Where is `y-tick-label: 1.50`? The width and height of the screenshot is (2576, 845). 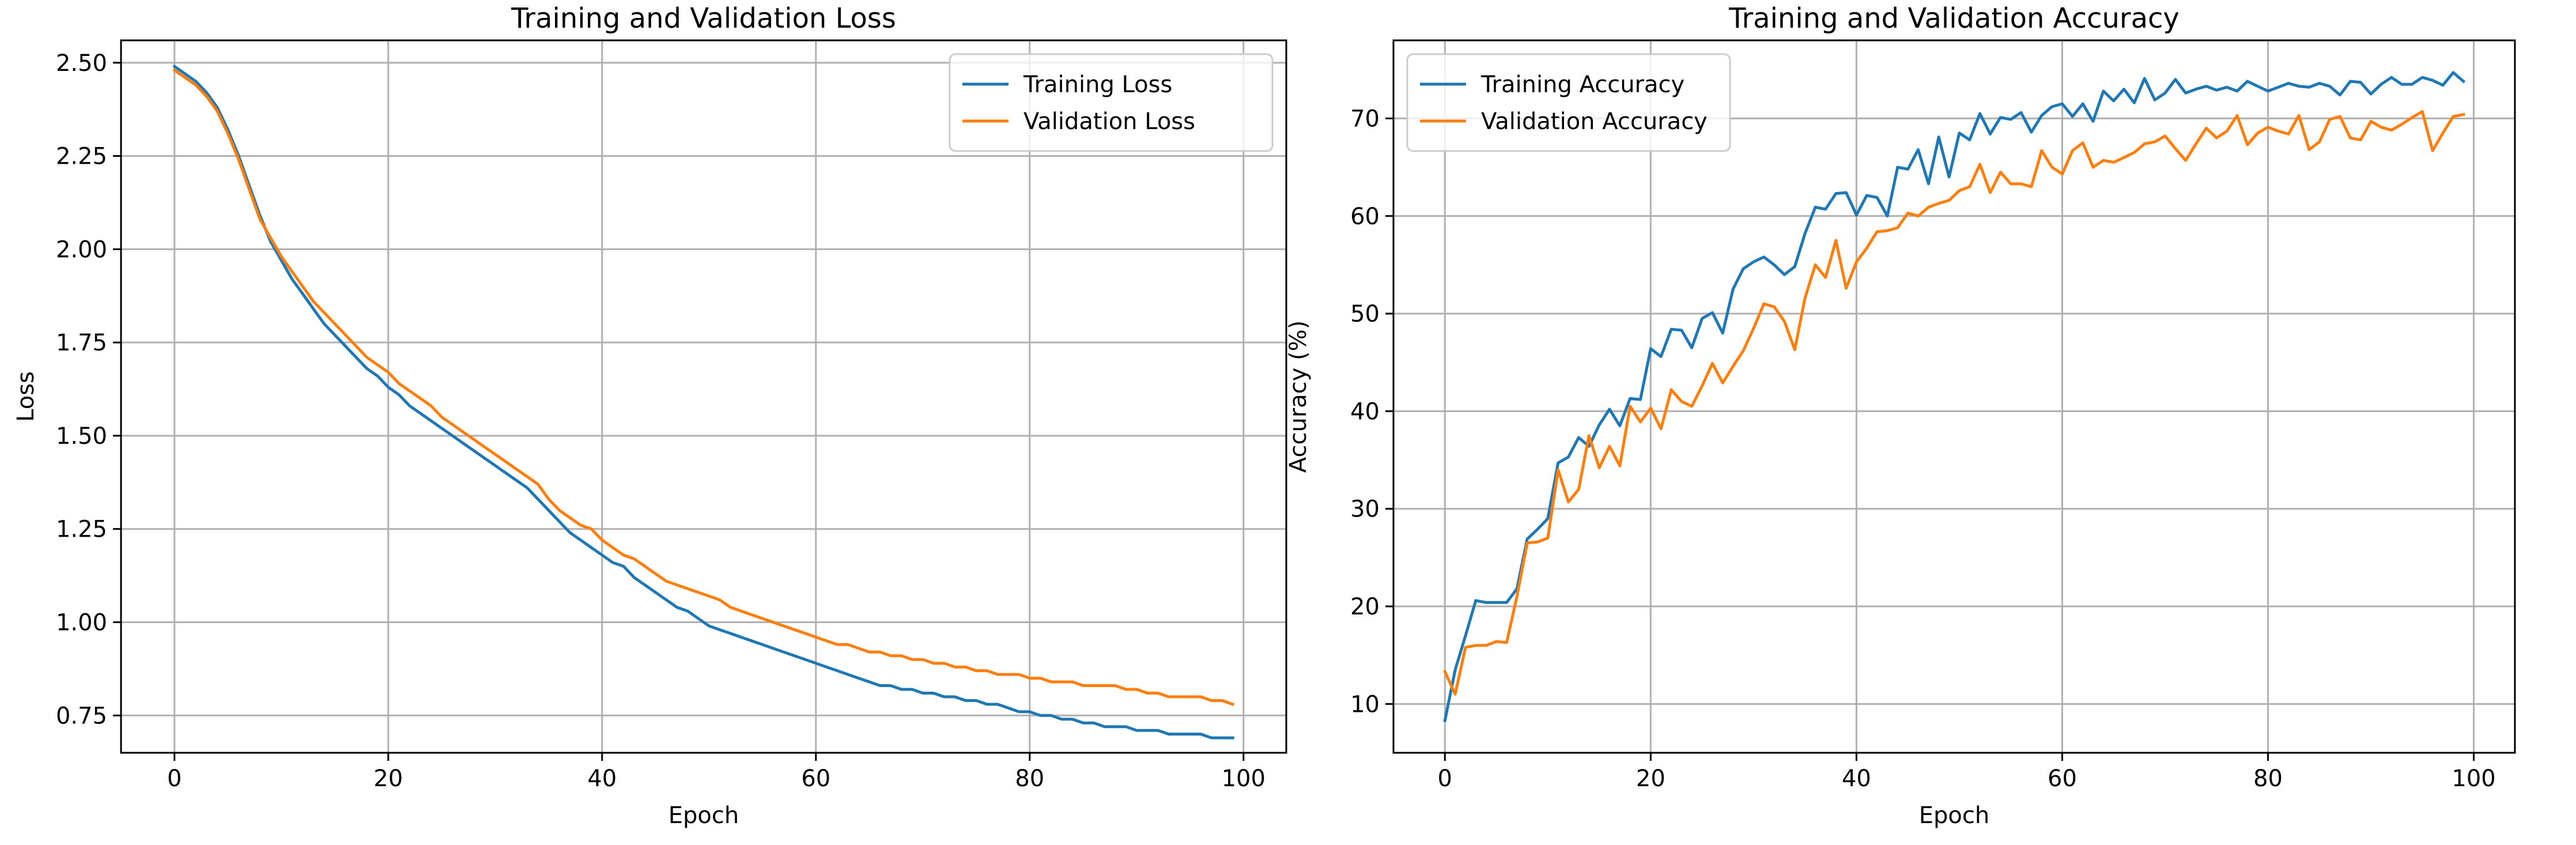 y-tick-label: 1.50 is located at coordinates (81, 437).